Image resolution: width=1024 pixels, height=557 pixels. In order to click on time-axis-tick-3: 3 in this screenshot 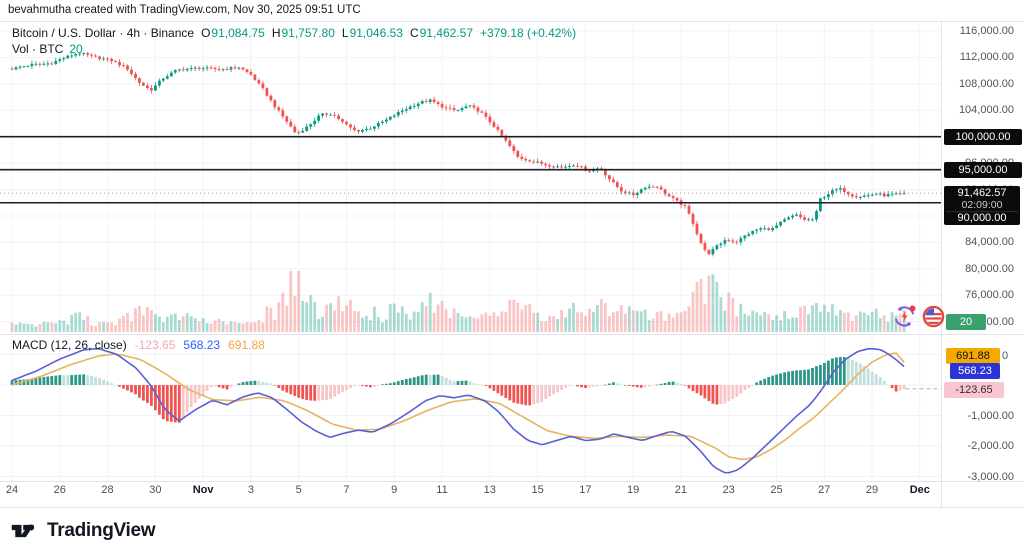, I will do `click(250, 490)`.